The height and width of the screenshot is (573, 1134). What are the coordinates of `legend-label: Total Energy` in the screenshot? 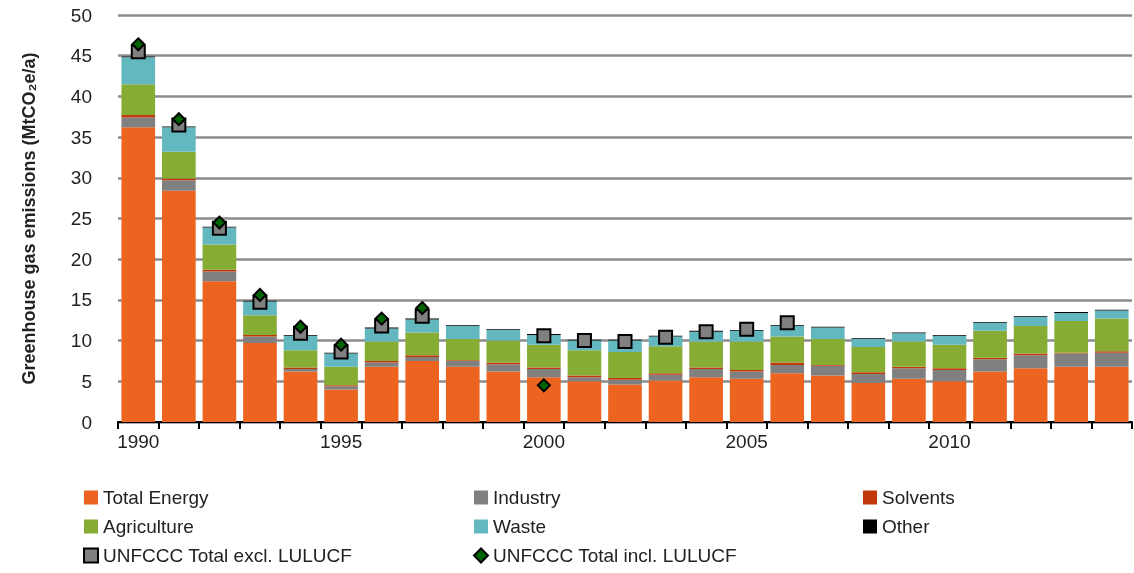 It's located at (156, 497).